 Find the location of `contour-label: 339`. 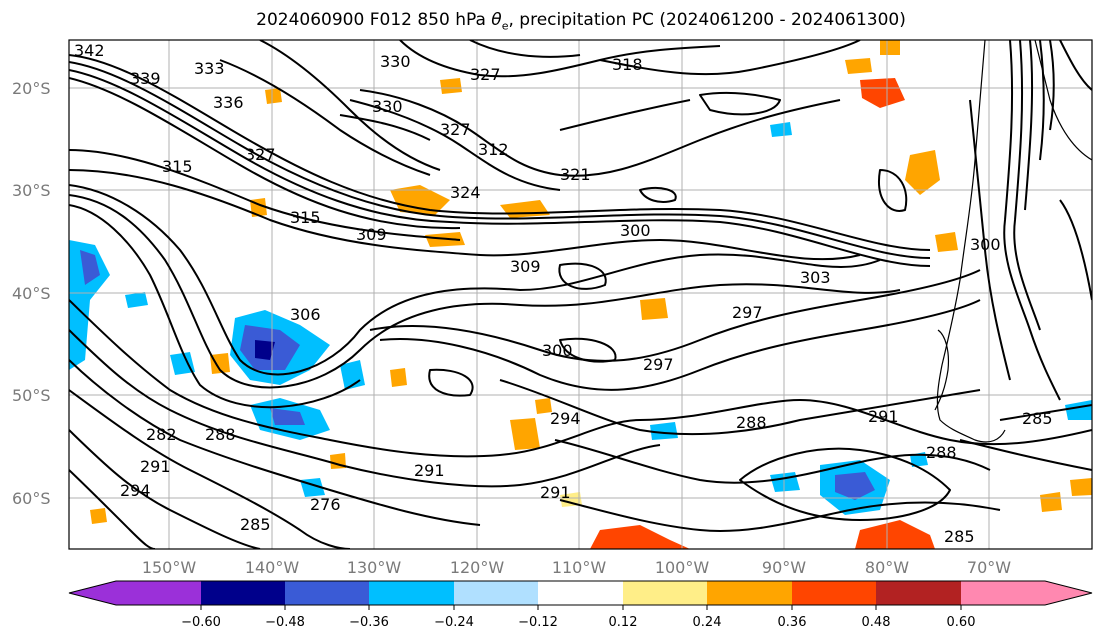

contour-label: 339 is located at coordinates (145, 78).